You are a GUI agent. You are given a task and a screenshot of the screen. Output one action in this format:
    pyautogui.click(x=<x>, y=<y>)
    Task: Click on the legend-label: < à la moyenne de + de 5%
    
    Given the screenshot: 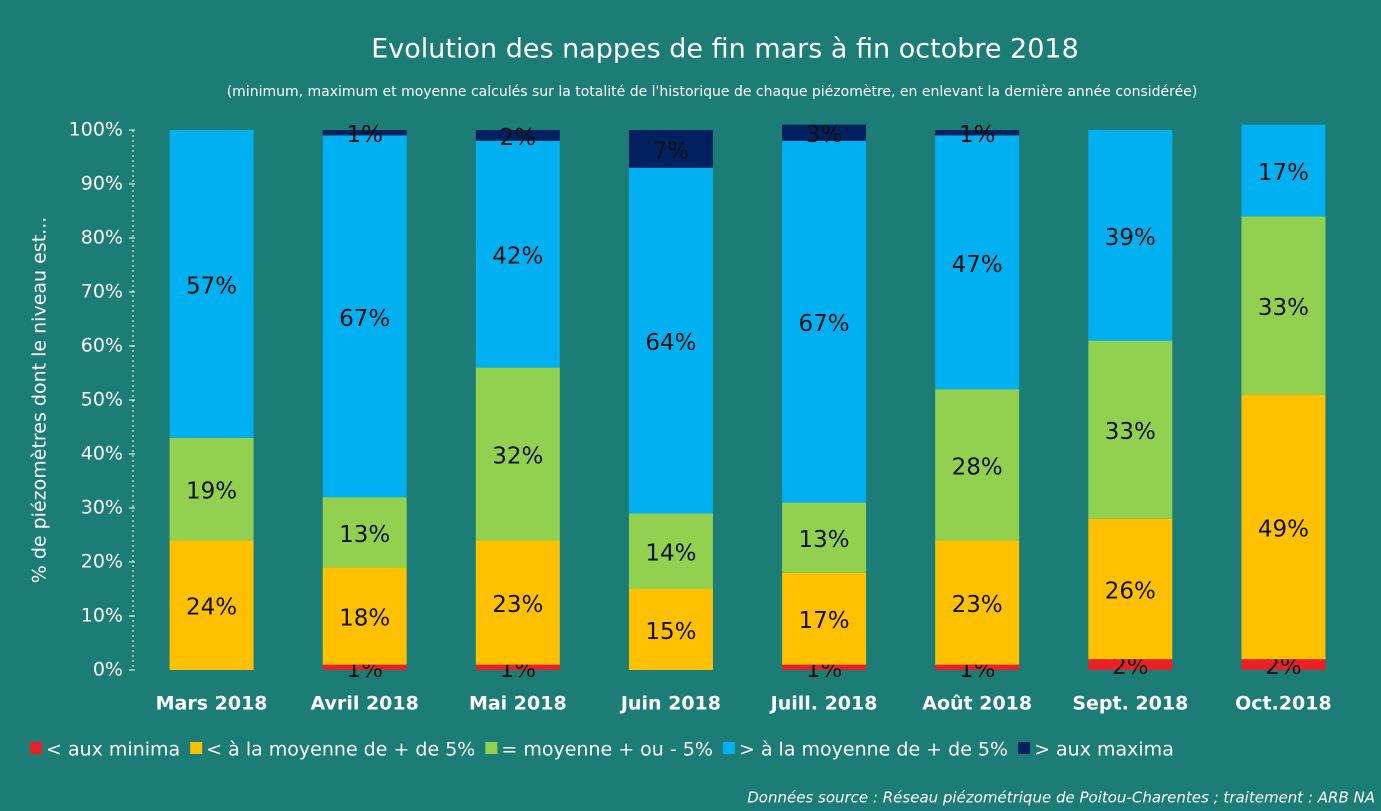 What is the action you would take?
    pyautogui.click(x=340, y=750)
    